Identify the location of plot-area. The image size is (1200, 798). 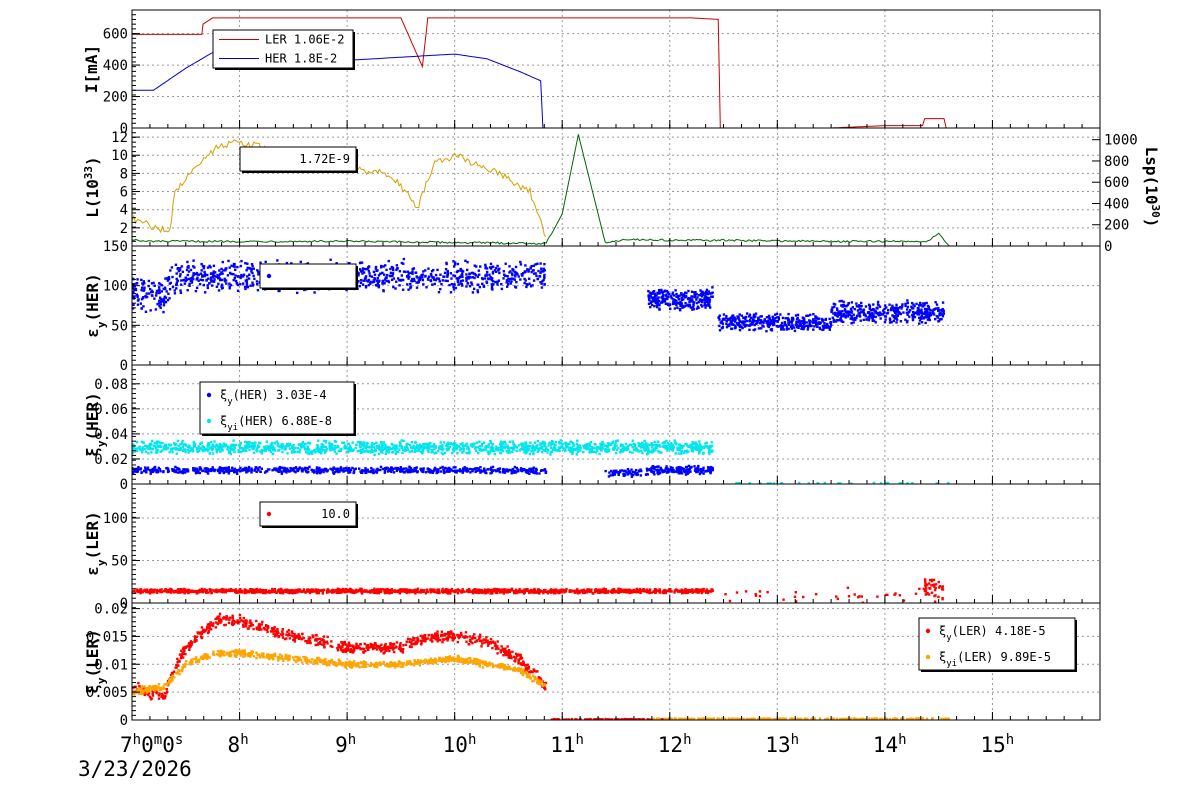
(541, 461).